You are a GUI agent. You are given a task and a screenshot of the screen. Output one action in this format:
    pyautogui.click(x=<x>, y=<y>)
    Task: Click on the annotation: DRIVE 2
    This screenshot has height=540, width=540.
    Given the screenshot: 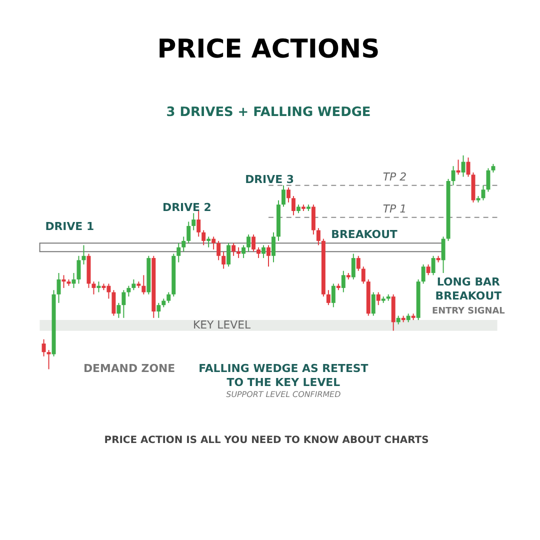 What is the action you would take?
    pyautogui.click(x=187, y=207)
    